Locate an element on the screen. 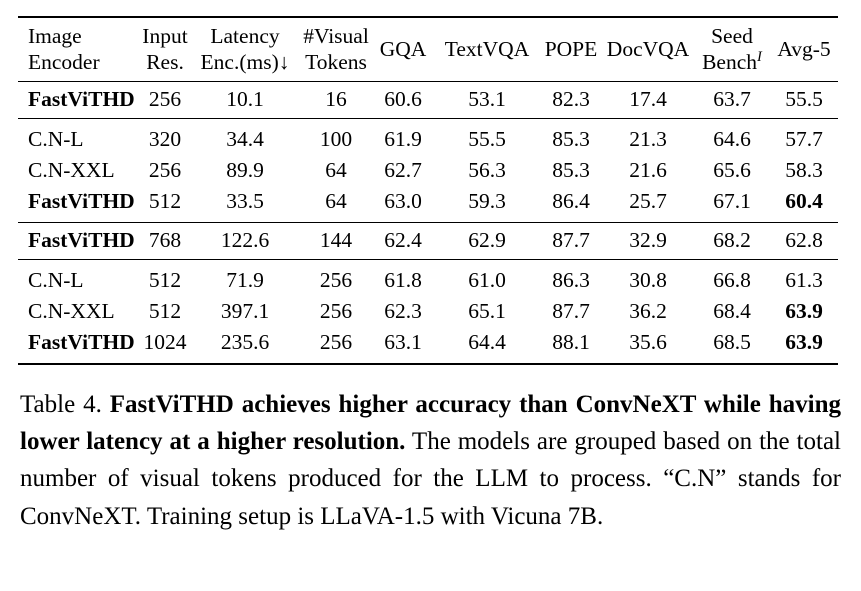 Image resolution: width=861 pixels, height=591 pixels. value-cell: 68.2 is located at coordinates (732, 240).